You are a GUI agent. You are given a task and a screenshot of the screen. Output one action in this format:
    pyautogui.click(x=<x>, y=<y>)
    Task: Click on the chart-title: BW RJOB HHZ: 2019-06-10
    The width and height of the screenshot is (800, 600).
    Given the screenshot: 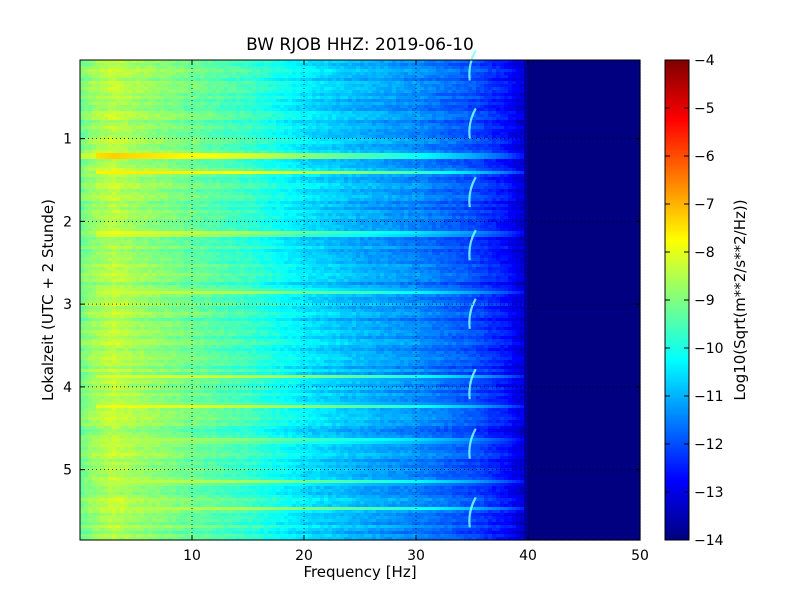 What is the action you would take?
    pyautogui.click(x=360, y=45)
    